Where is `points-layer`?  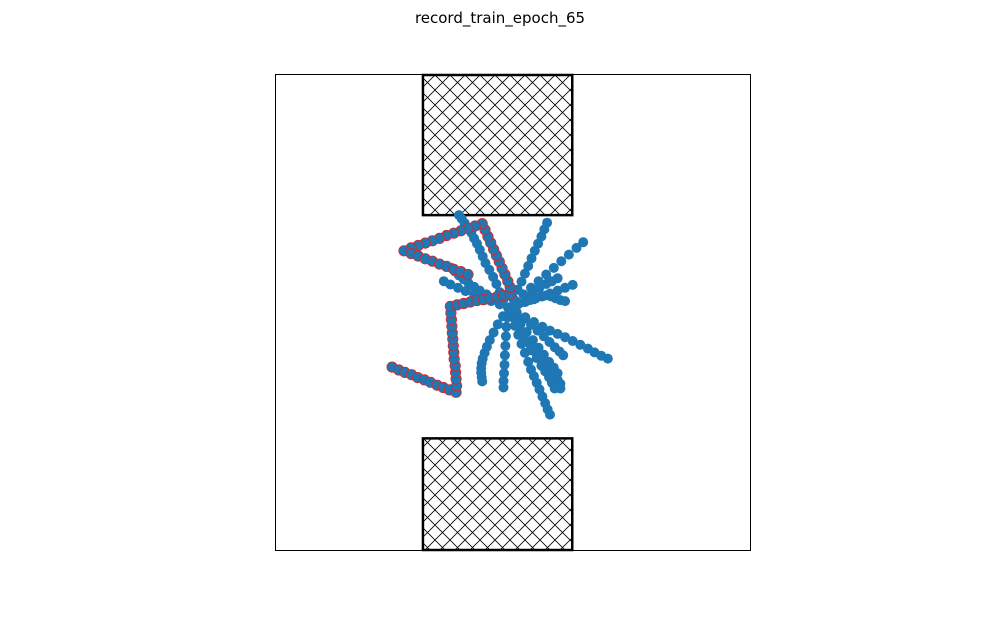
points-layer is located at coordinates (499, 315).